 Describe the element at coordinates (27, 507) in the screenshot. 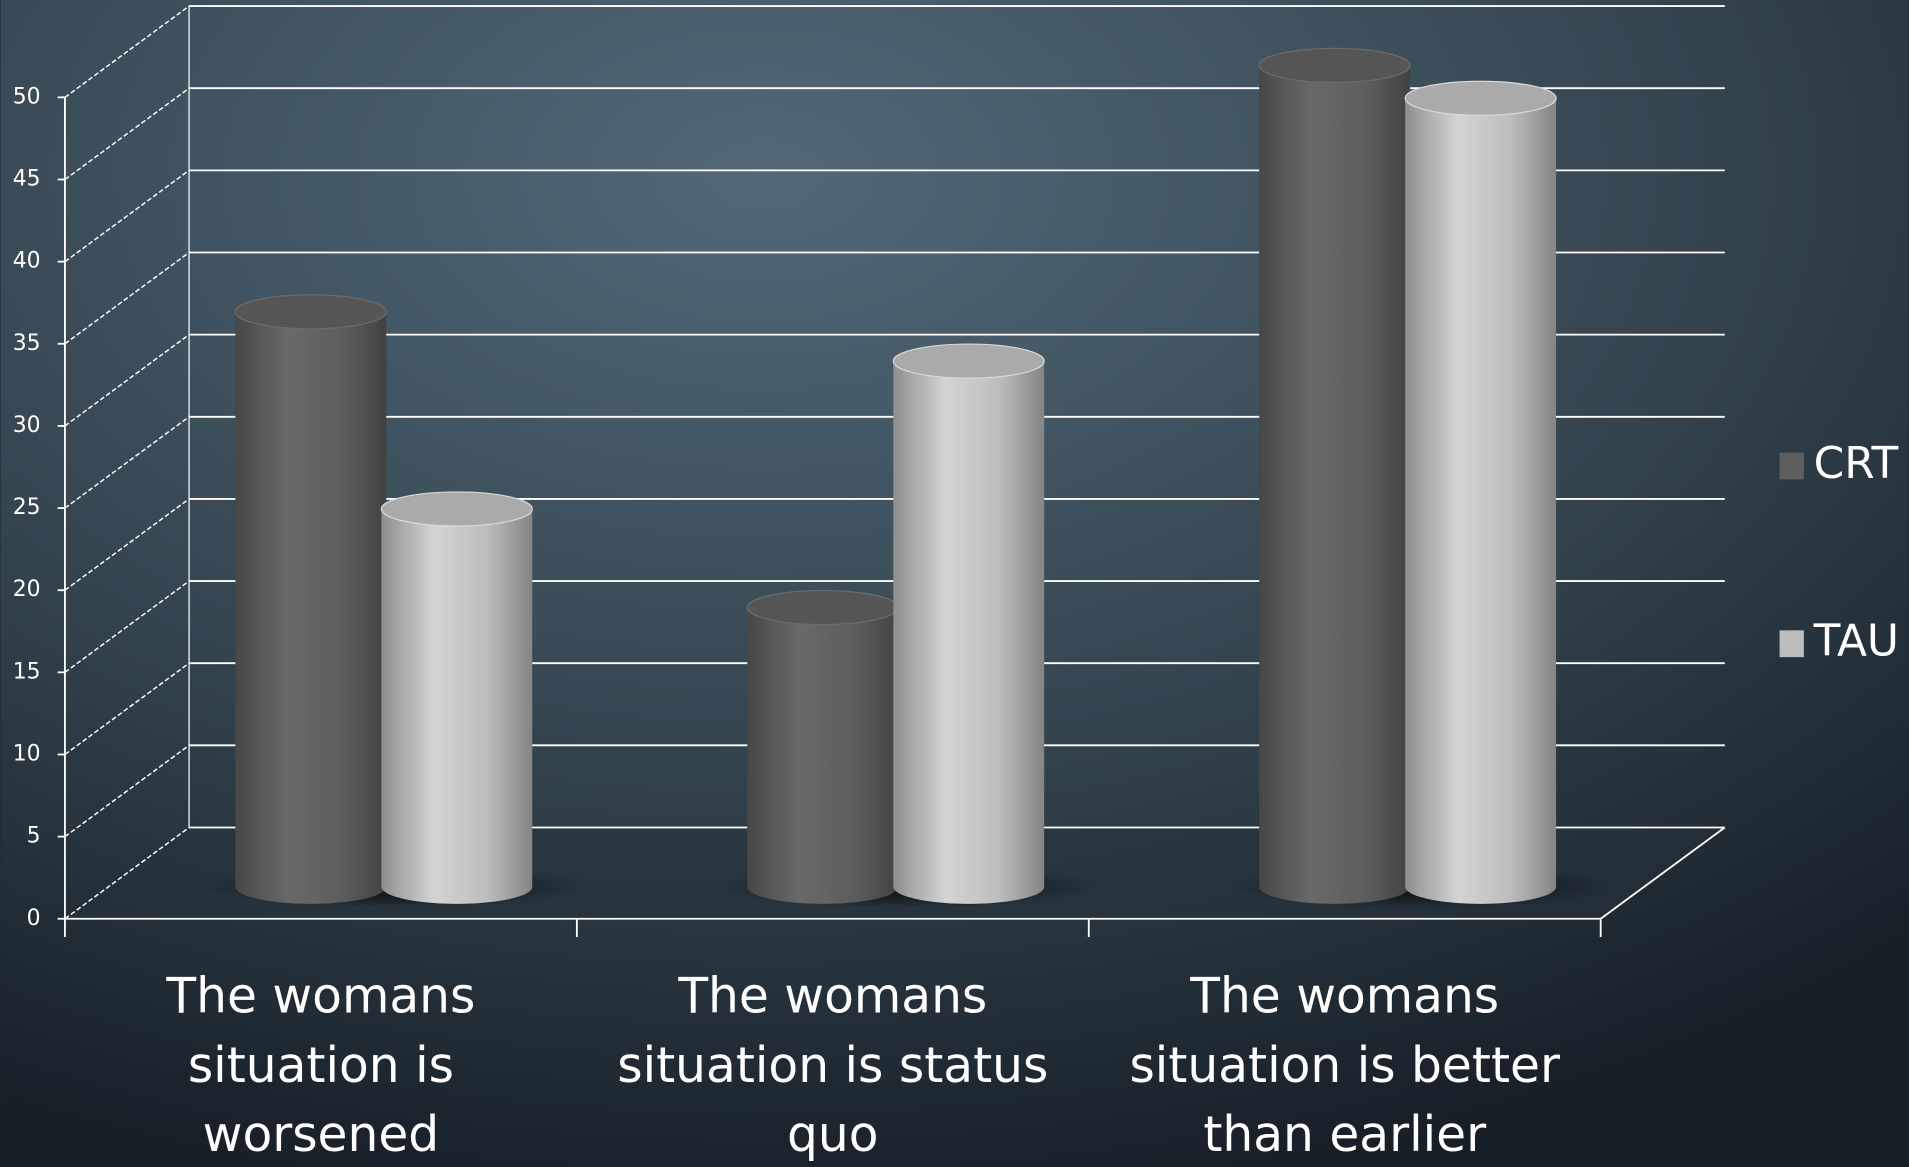

I see `y-tick-label: 25` at that location.